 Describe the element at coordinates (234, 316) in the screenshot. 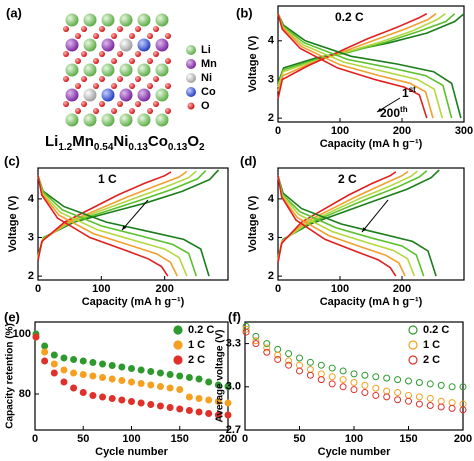

I see `panel-label: (f)` at that location.